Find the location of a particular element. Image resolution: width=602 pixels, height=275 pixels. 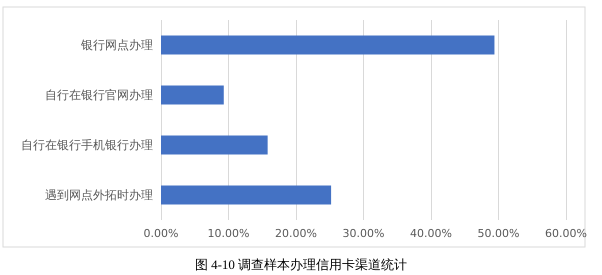

x-tick-label: 30.00% is located at coordinates (363, 233).